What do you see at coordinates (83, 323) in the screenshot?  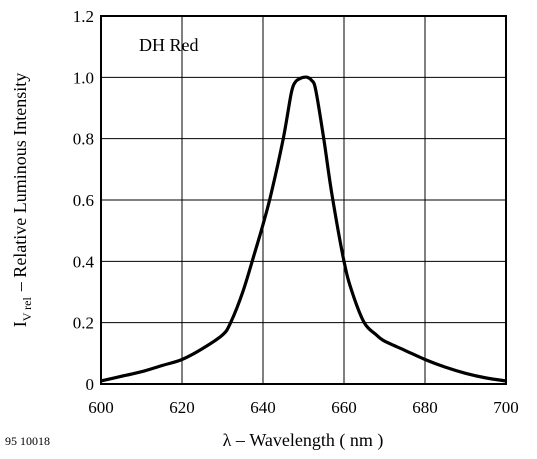 I see `y-tick-label: 0.2` at bounding box center [83, 323].